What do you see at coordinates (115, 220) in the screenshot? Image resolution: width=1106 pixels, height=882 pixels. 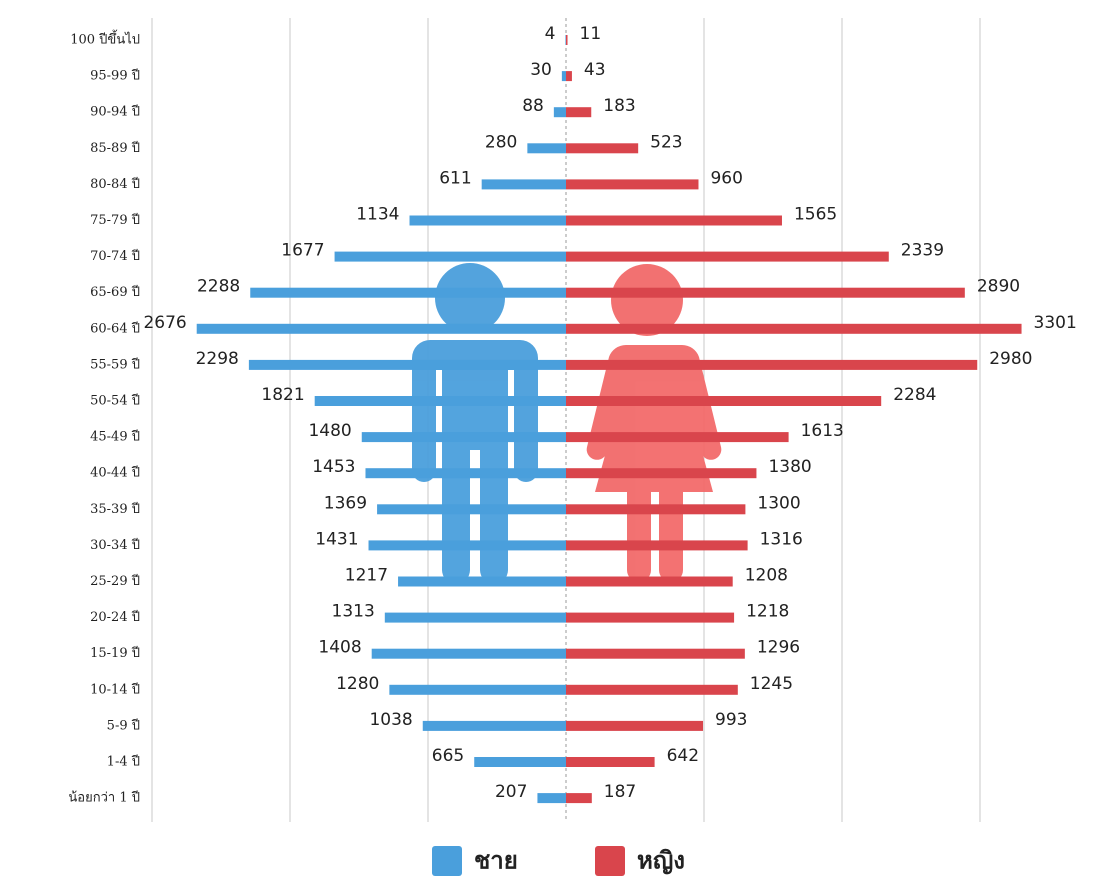 I see `y-tick-label: 75-79 ปี` at bounding box center [115, 220].